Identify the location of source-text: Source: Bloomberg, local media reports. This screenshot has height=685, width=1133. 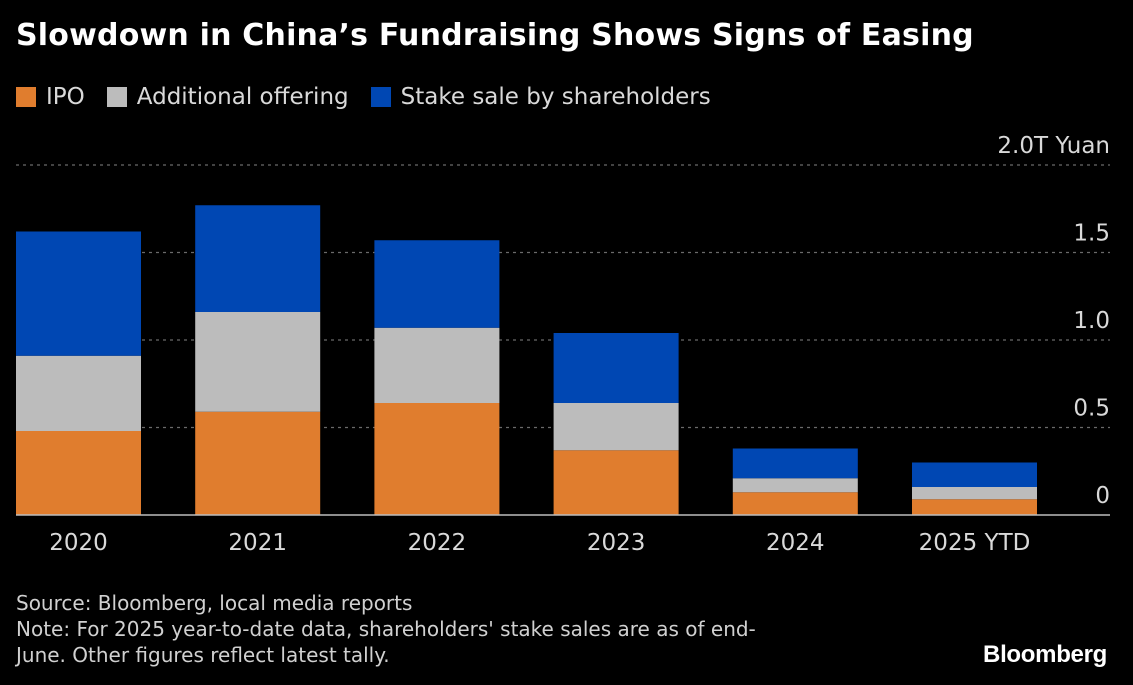
(214, 603).